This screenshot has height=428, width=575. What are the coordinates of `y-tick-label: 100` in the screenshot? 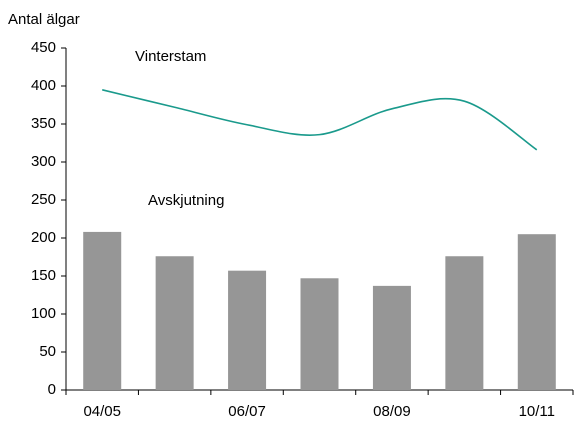 It's located at (43, 313).